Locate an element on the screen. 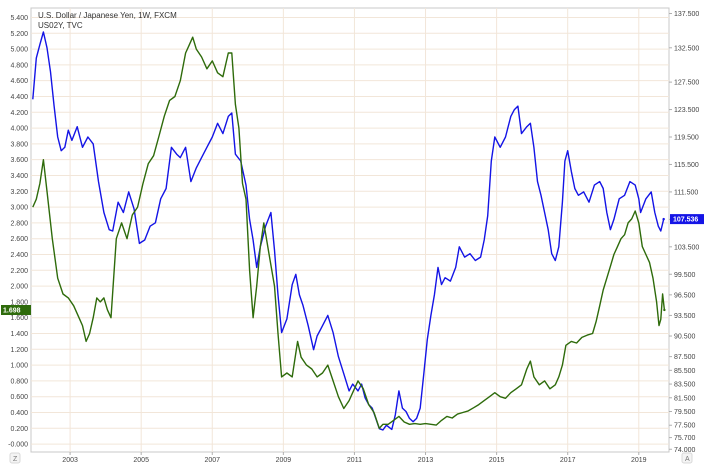 This screenshot has width=707, height=470. x-tick-label: 2013 is located at coordinates (426, 460).